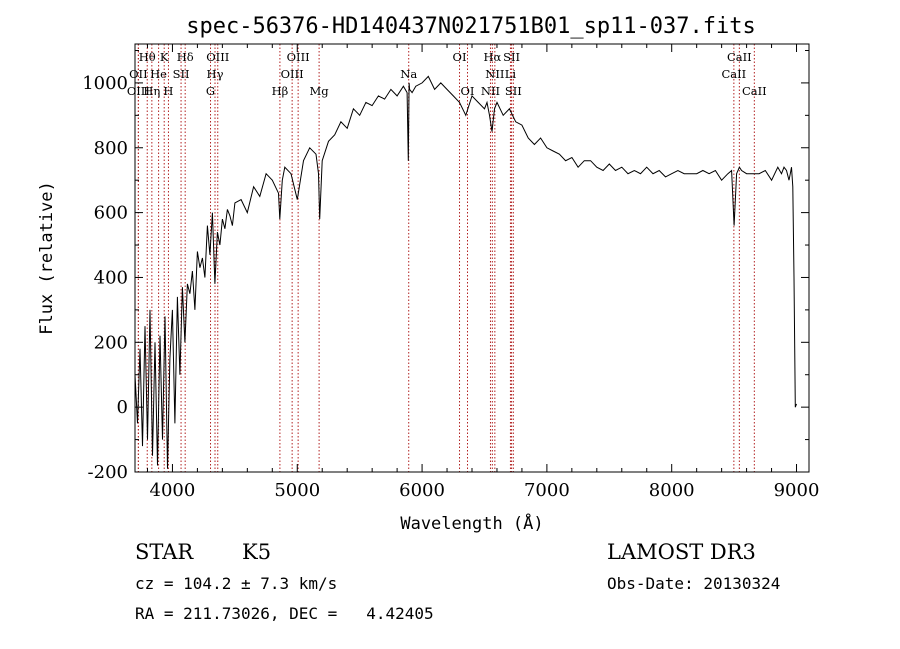 The height and width of the screenshot is (649, 900). I want to click on y-tick-label: 800, so click(111, 148).